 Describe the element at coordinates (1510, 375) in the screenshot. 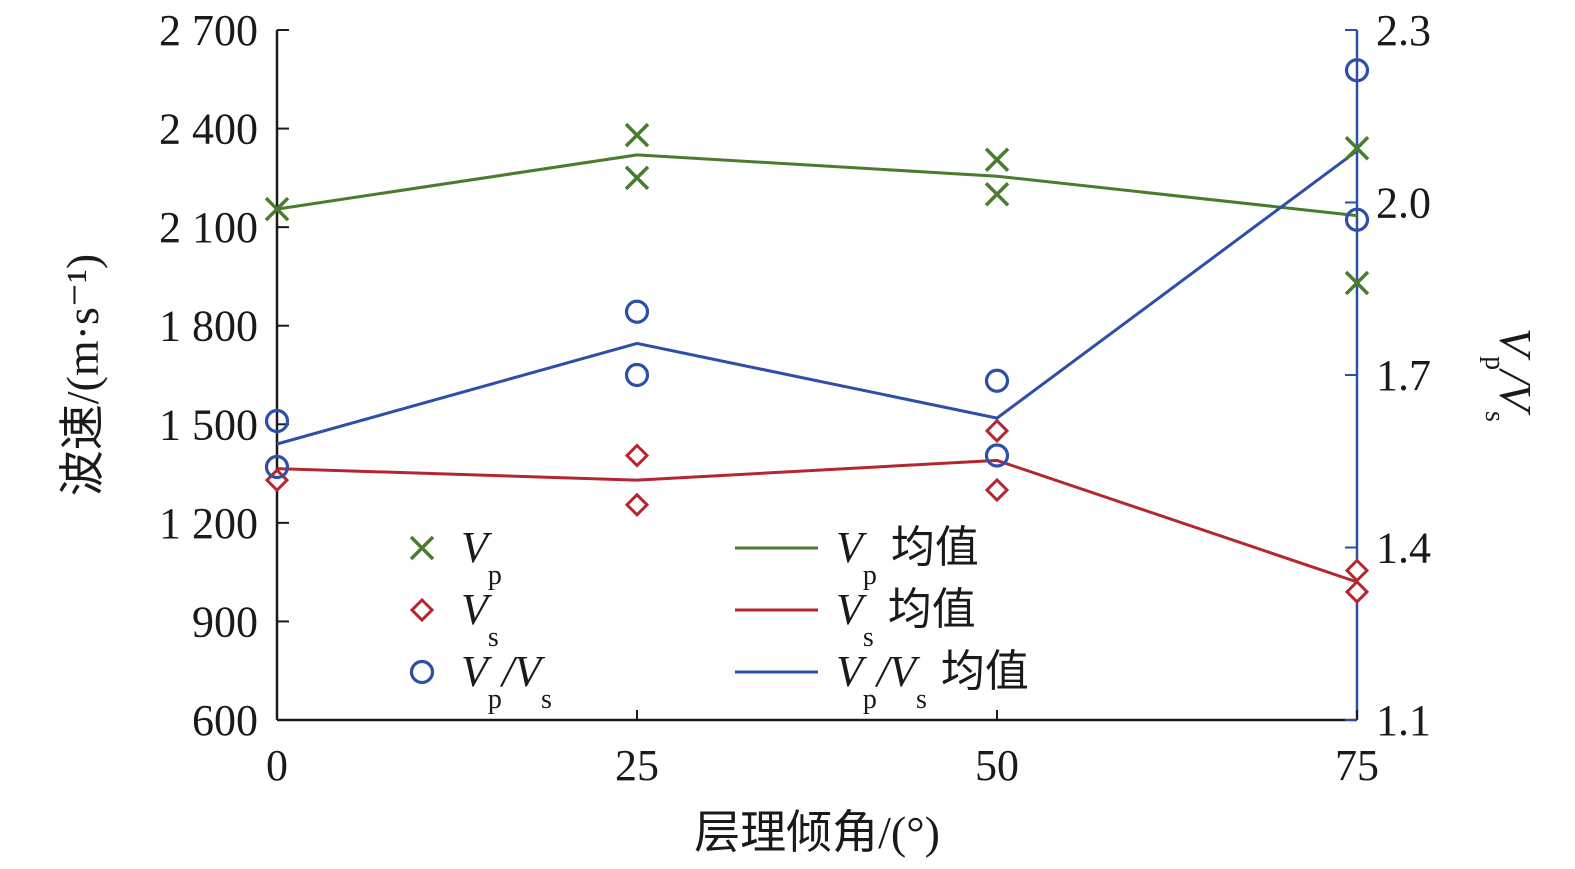

I see `y2-axis-label: Vp/Vs` at that location.